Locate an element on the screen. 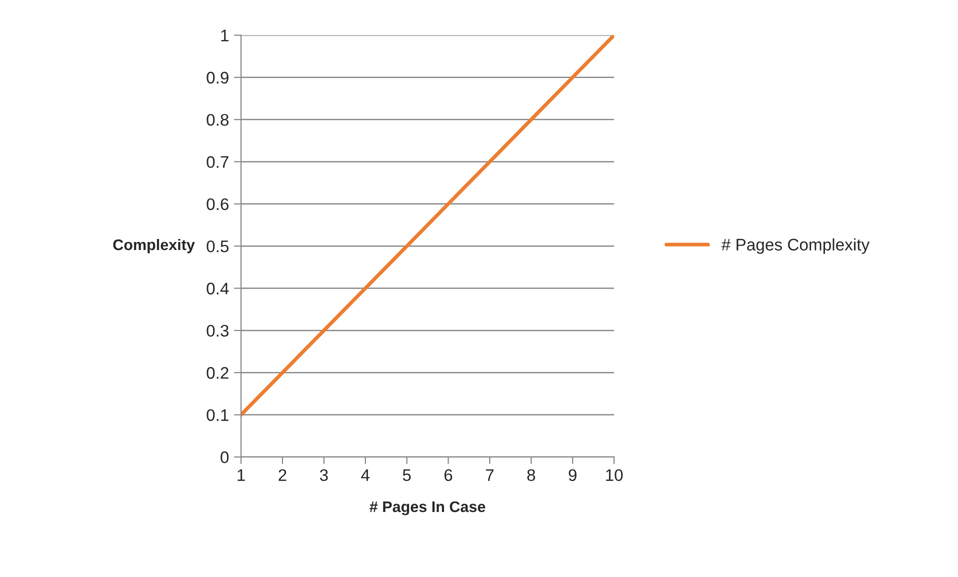 This screenshot has width=958, height=577. x-tick-label: 9 is located at coordinates (572, 475).